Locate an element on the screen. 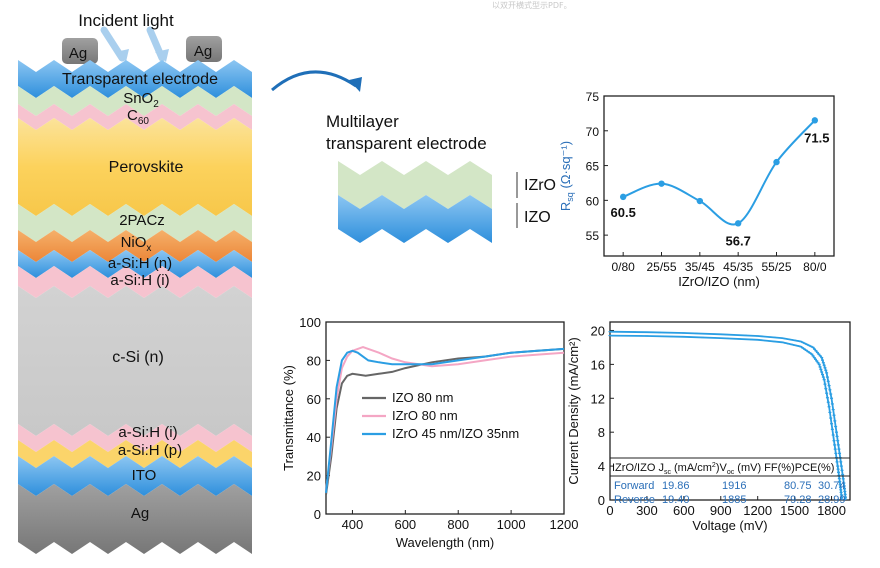 Image resolution: width=880 pixels, height=568 pixels. x-tick-label: 0/80 is located at coordinates (623, 267).